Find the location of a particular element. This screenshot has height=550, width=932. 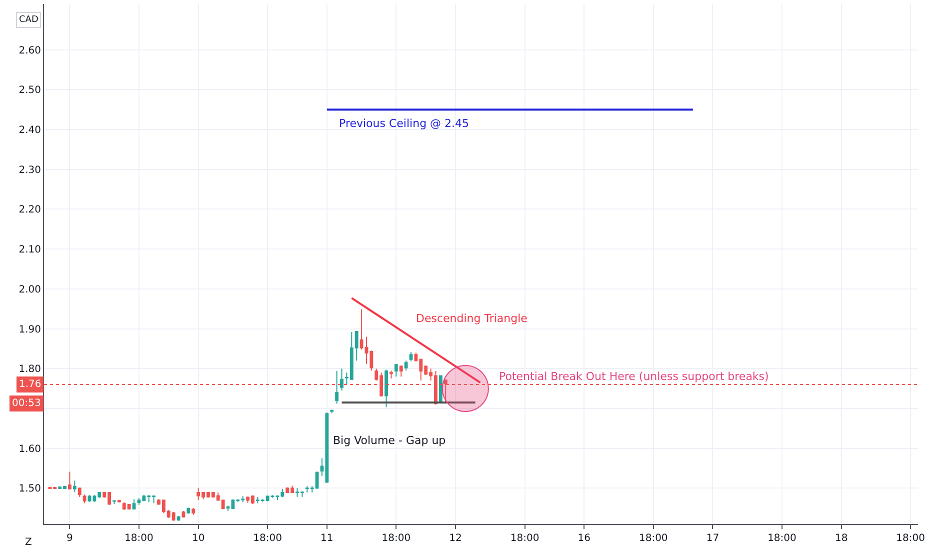

text: 00:53 is located at coordinates (26, 403).